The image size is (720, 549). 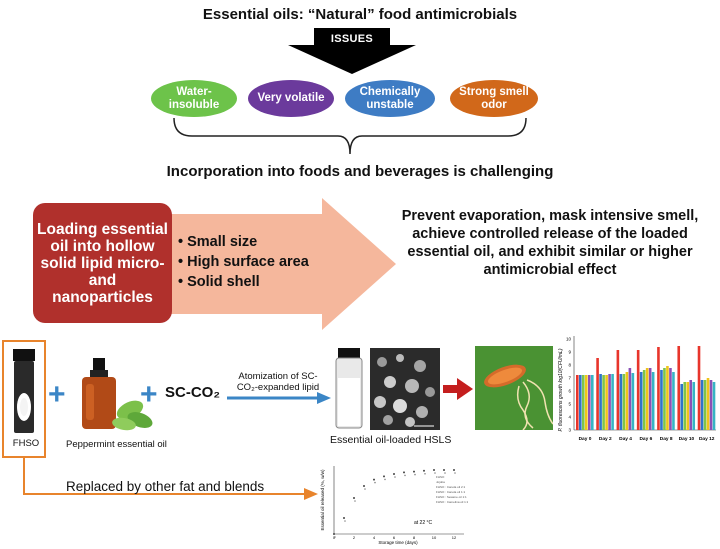 What do you see at coordinates (322, 500) in the screenshot?
I see `line-chart-ylabel: Essential oil released (%, w/w)` at bounding box center [322, 500].